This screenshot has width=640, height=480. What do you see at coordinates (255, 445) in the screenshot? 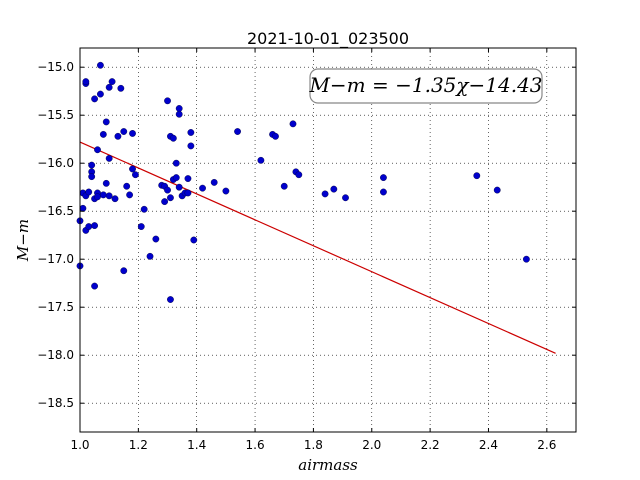
I see `x-tick-label: 1.6` at bounding box center [255, 445].